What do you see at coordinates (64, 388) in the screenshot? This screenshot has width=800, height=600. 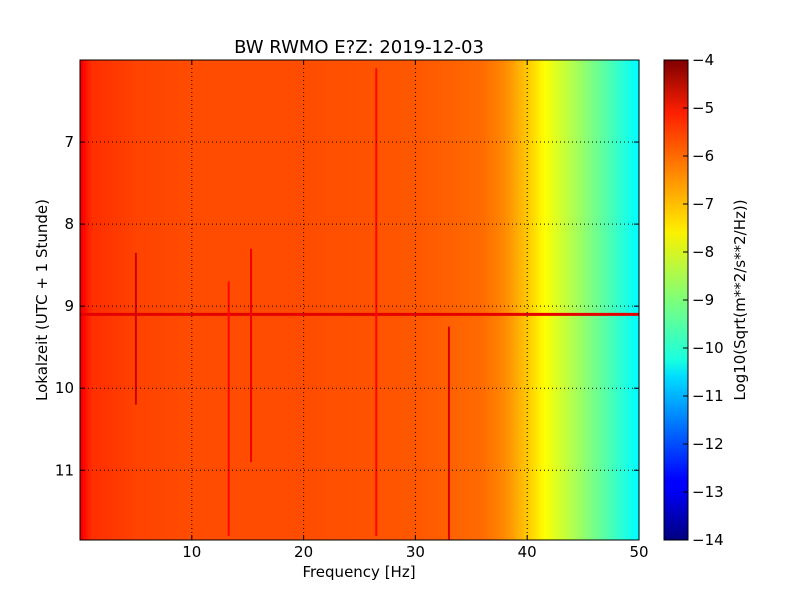 I see `y-tick-label: 10` at bounding box center [64, 388].